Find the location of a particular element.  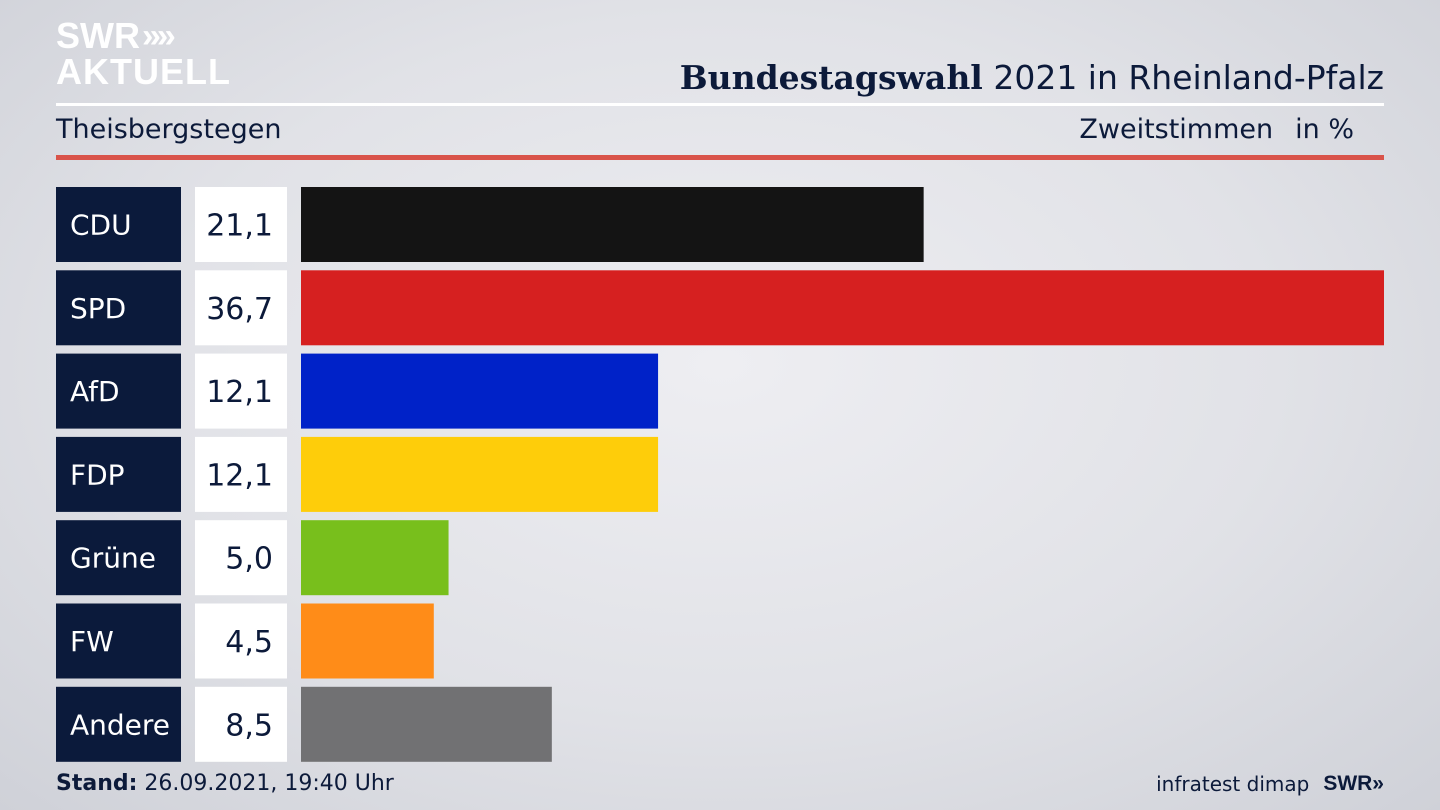

logo-swr-text: SWR is located at coordinates (98, 35).